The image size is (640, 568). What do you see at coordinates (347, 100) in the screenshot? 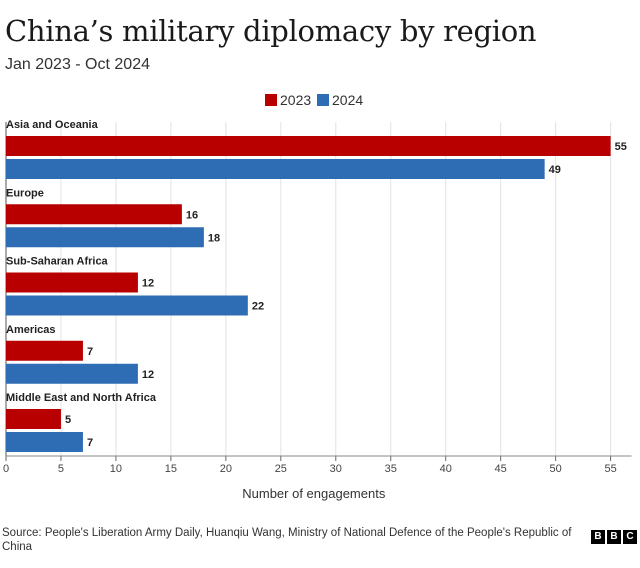
I see `legend-label: 2024` at bounding box center [347, 100].